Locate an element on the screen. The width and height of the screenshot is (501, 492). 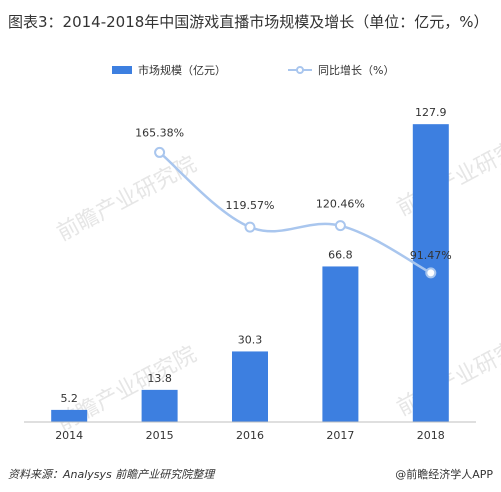
bar-value-label: 5.2 is located at coordinates (69, 398).